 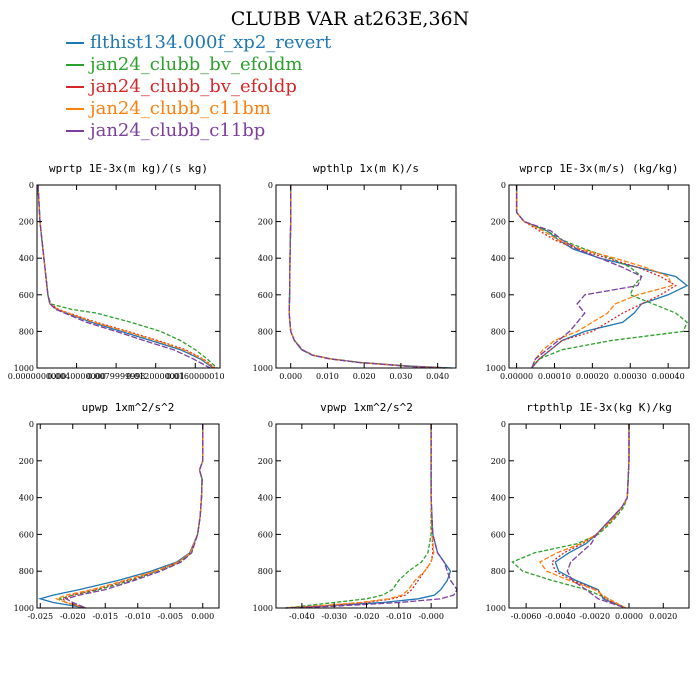 What do you see at coordinates (170, 616) in the screenshot?
I see `x-tick-label: -0.005` at bounding box center [170, 616].